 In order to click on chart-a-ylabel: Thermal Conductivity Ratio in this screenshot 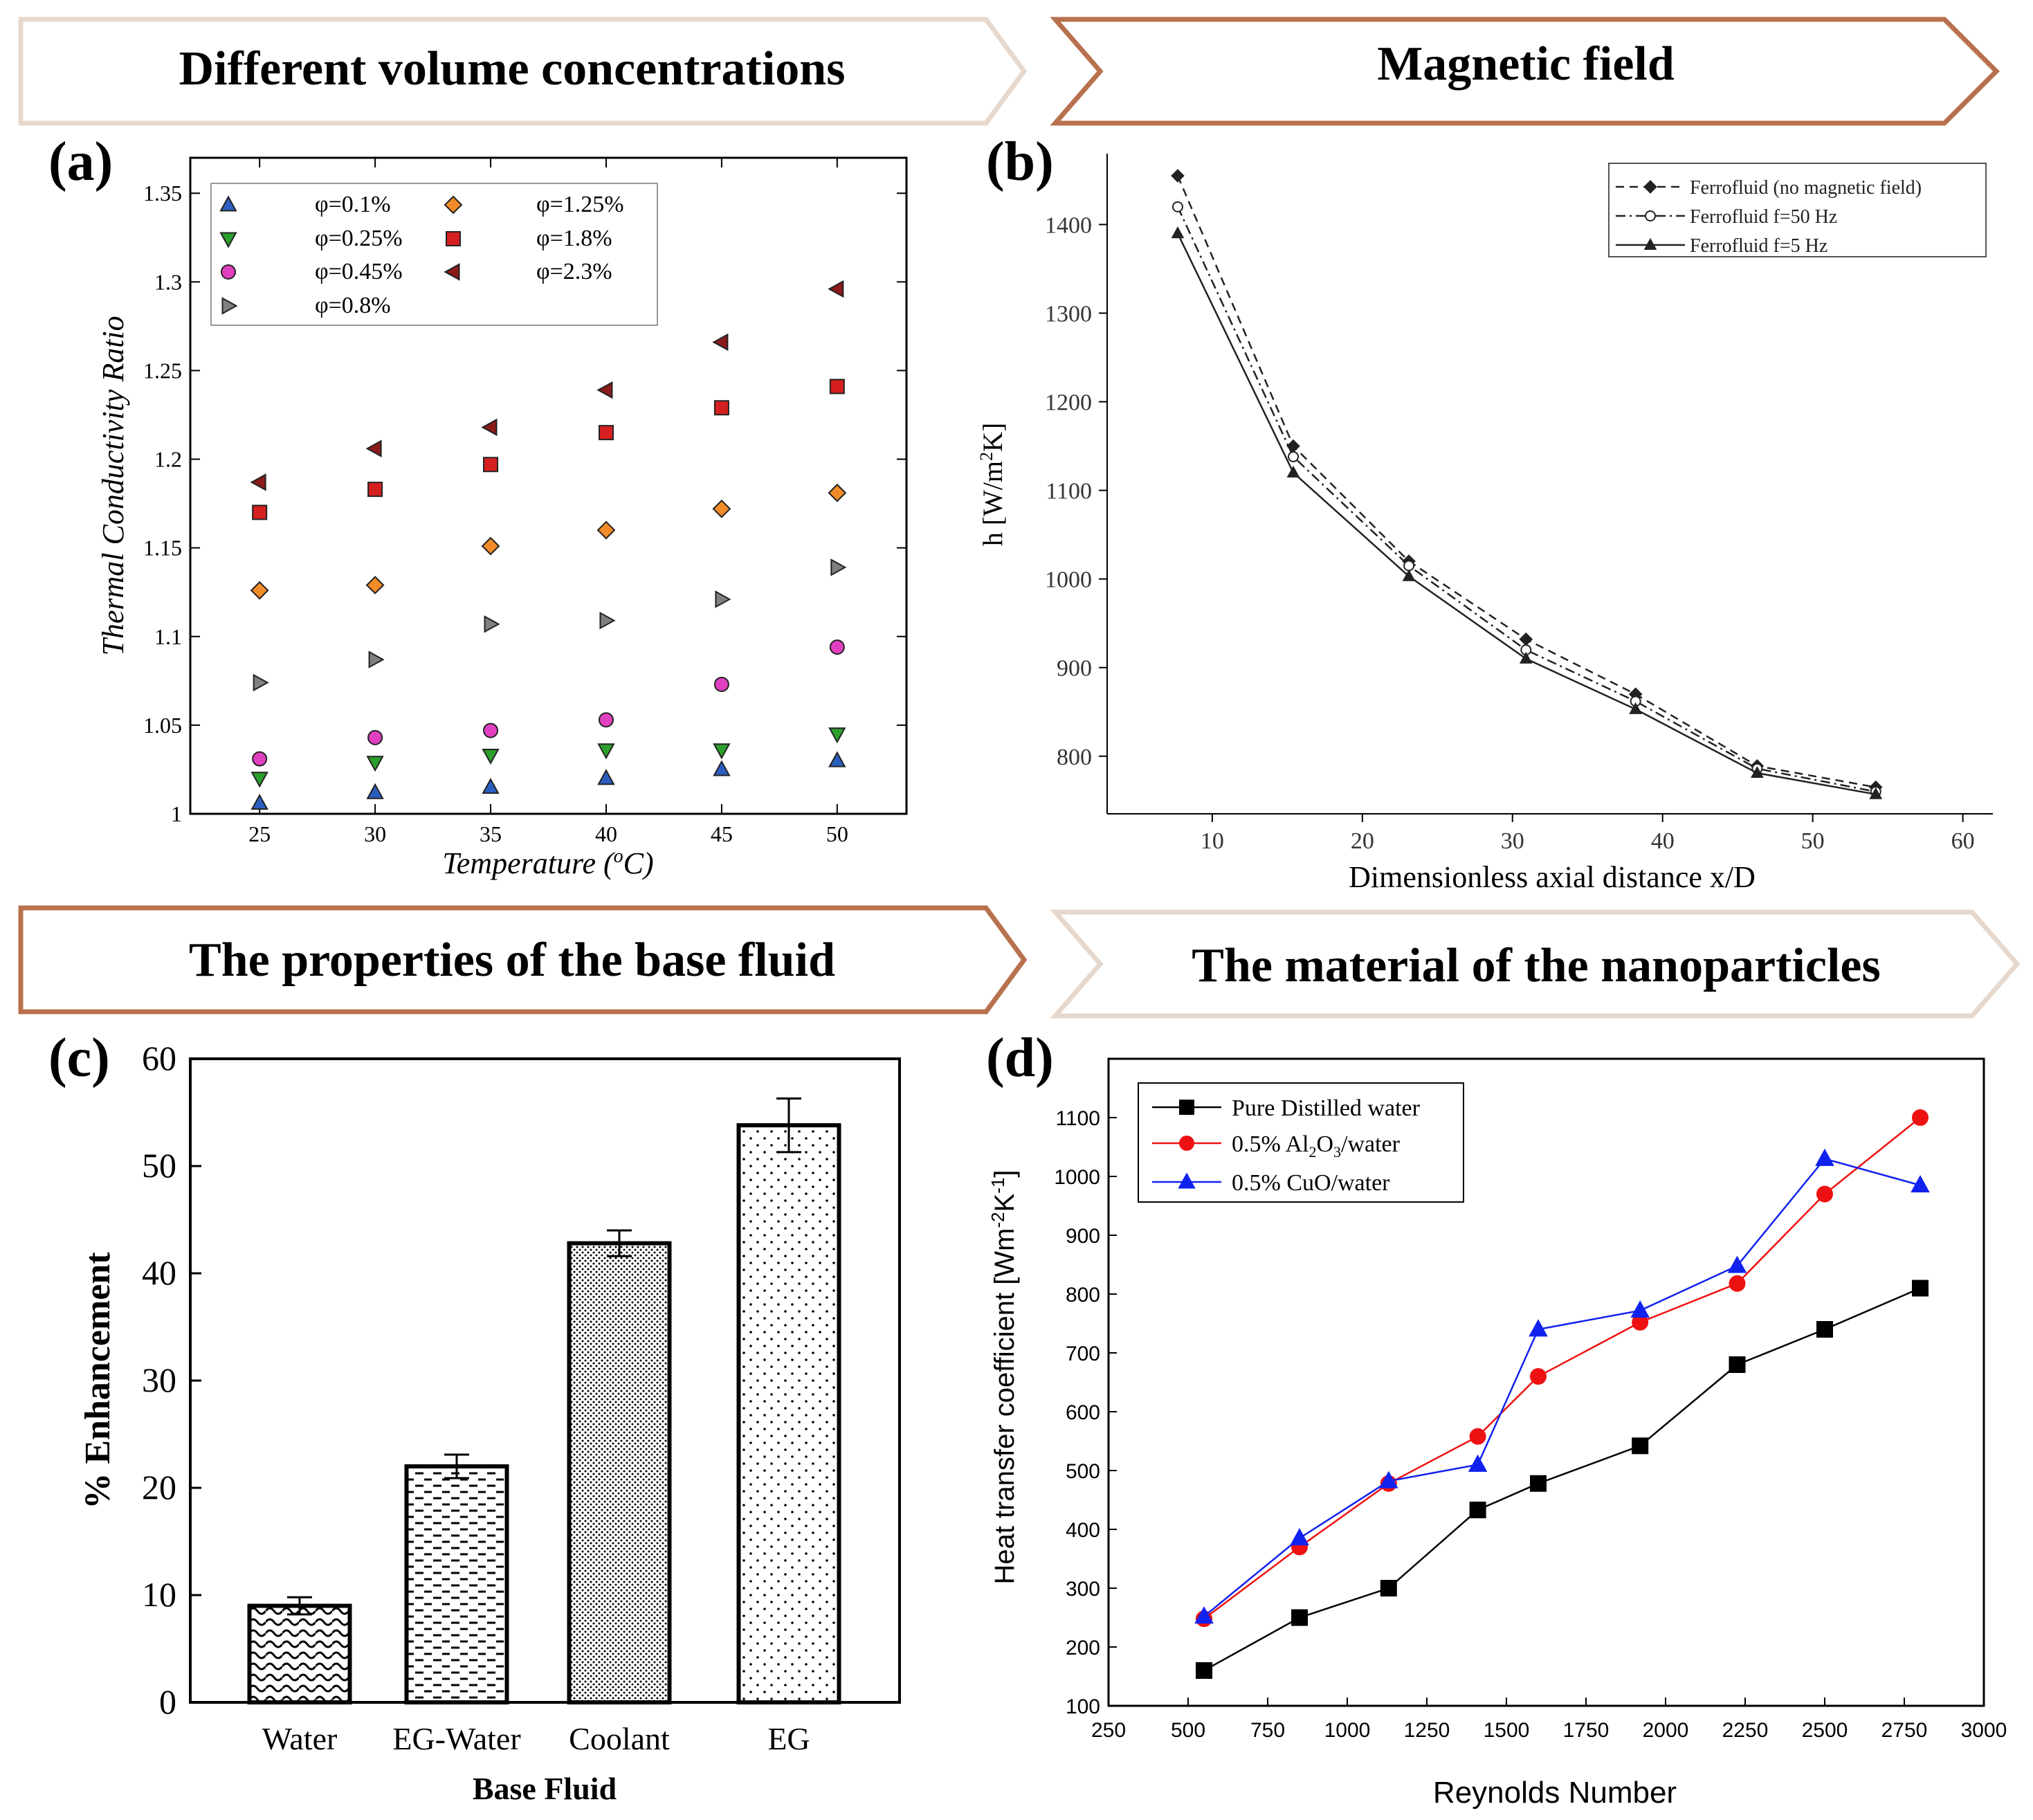, I will do `click(113, 485)`.